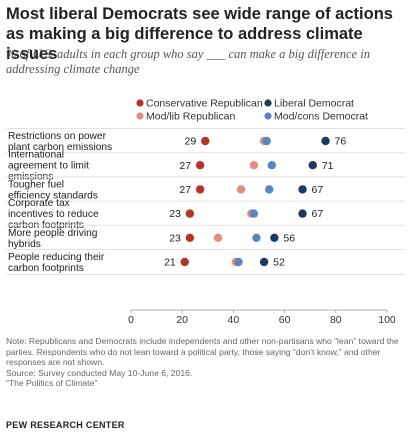 The image size is (415, 438). What do you see at coordinates (53, 239) in the screenshot?
I see `category-label: More people driving hybrids` at bounding box center [53, 239].